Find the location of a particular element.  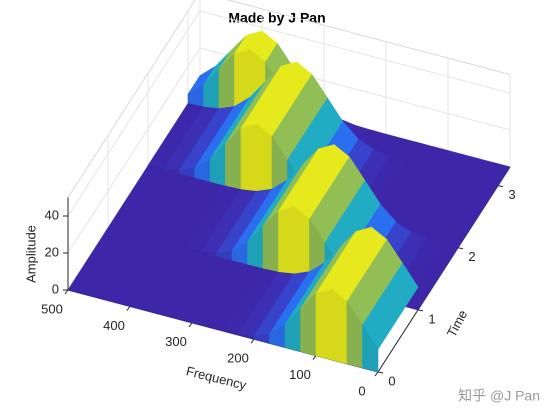

y-tick-label: 0 is located at coordinates (391, 380).